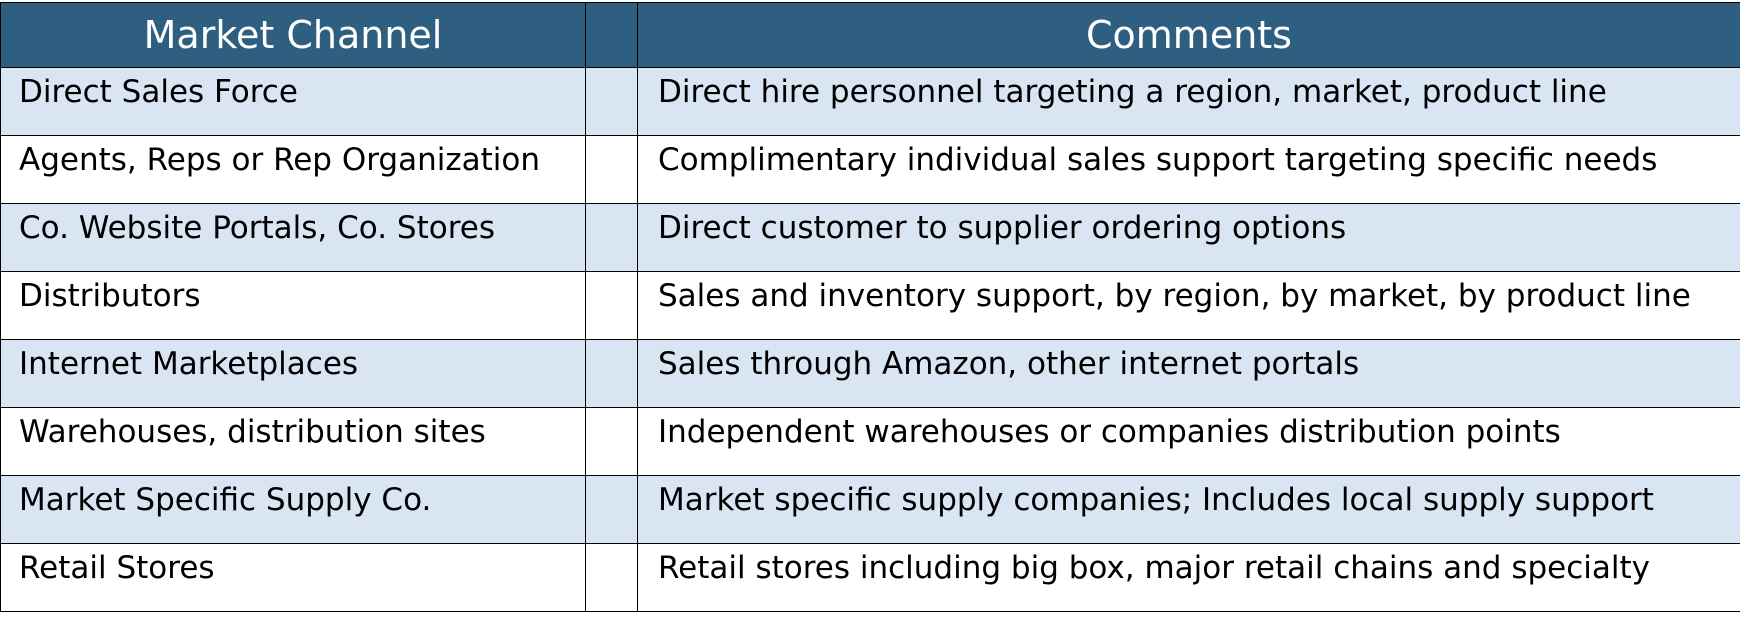 This screenshot has width=1740, height=644. I want to click on channel-cell: Direct Sales Force, so click(293, 102).